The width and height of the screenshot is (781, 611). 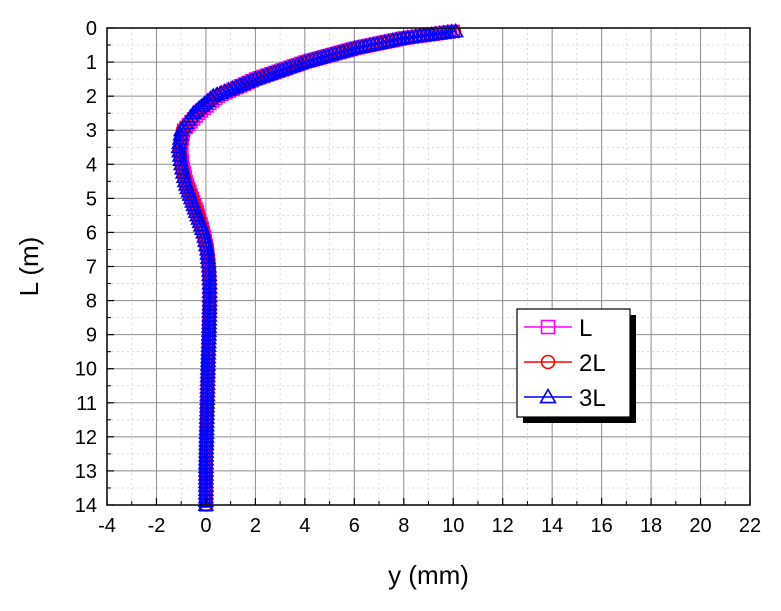 What do you see at coordinates (91, 336) in the screenshot?
I see `y-tick-label: 9` at bounding box center [91, 336].